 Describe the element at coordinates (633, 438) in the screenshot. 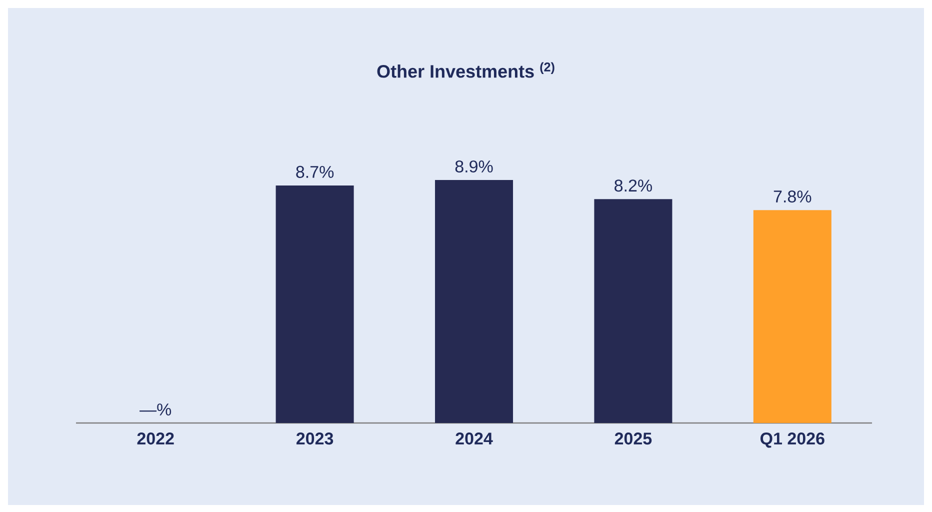

I see `x-tick-label: 2025` at that location.